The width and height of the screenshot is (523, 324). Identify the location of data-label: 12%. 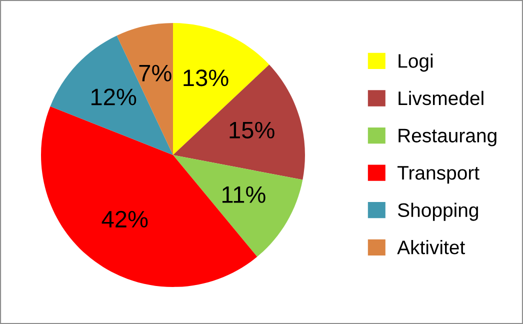
(114, 97).